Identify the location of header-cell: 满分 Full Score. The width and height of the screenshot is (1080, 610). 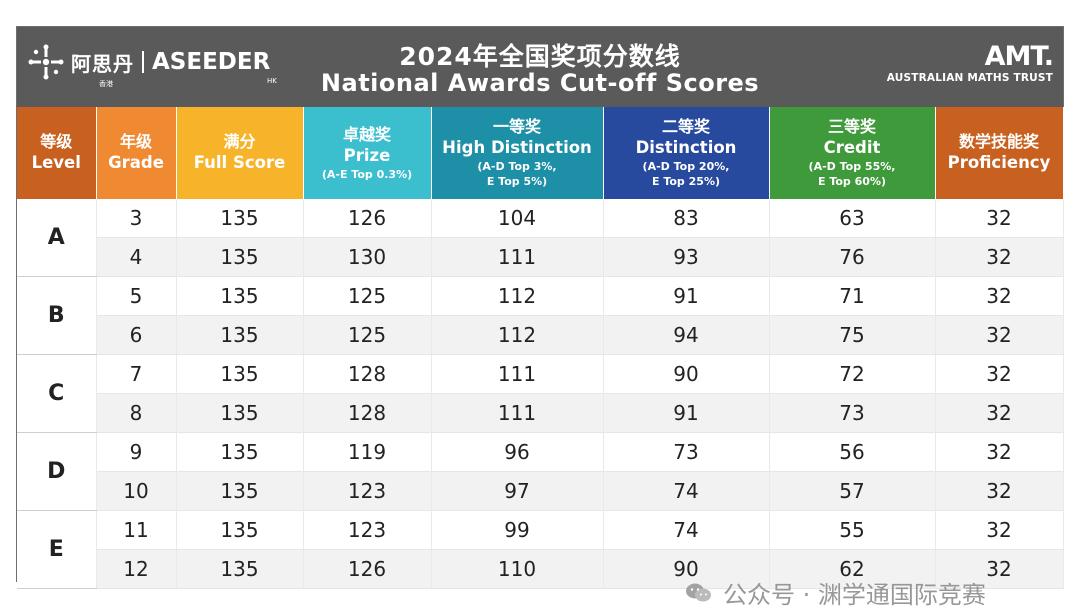
(240, 153).